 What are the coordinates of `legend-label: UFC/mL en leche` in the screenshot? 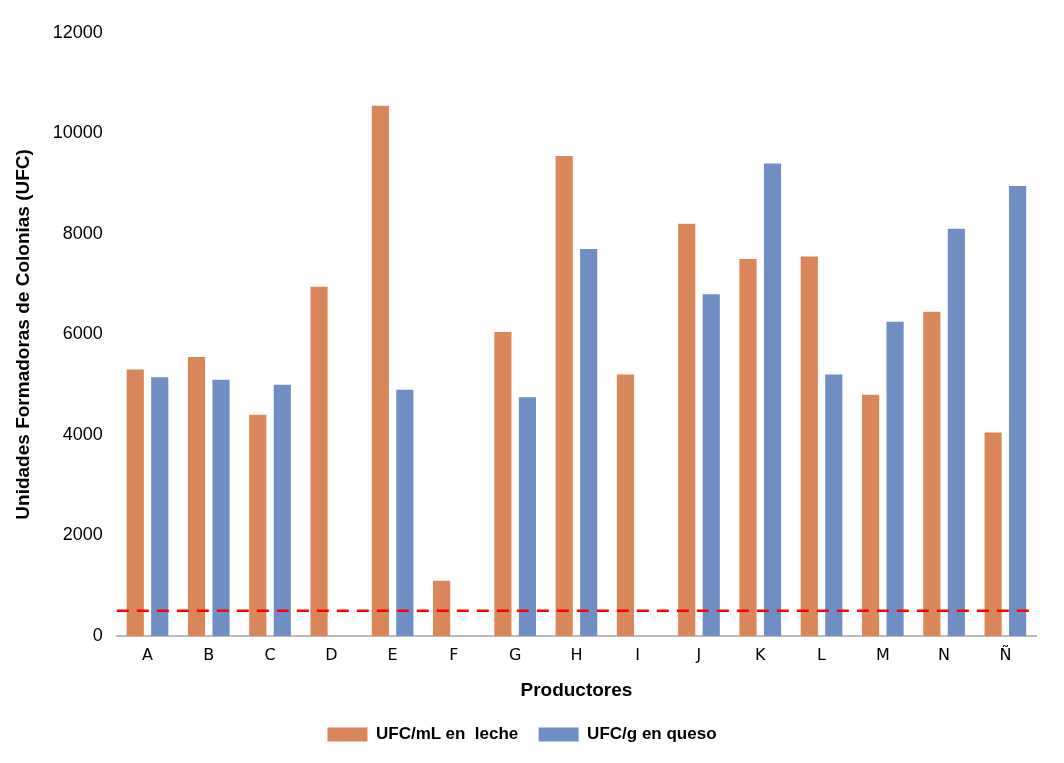 It's located at (447, 734).